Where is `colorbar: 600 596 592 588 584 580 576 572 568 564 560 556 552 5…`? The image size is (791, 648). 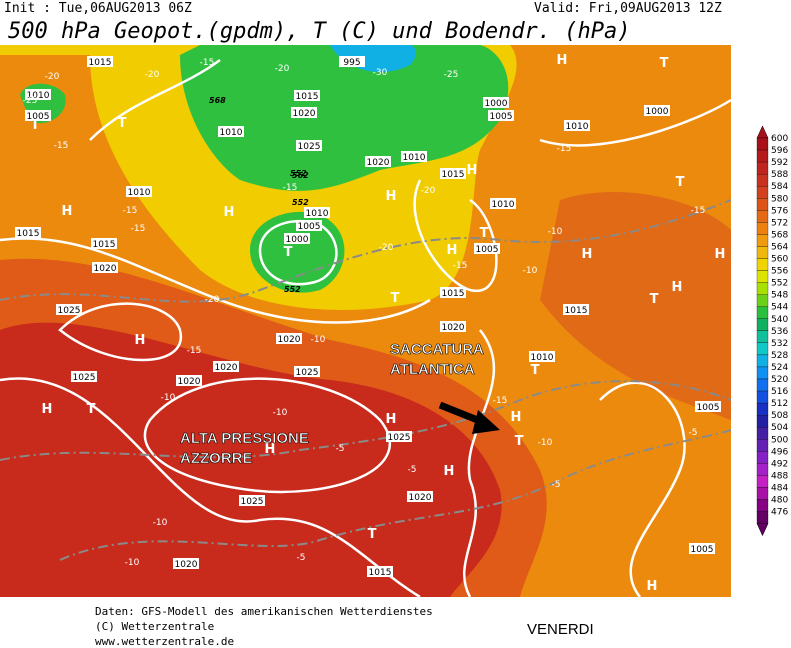 colorbar: 600 596 592 588 584 580 576 572 568 564 560 556 552 5… is located at coordinates (772, 331).